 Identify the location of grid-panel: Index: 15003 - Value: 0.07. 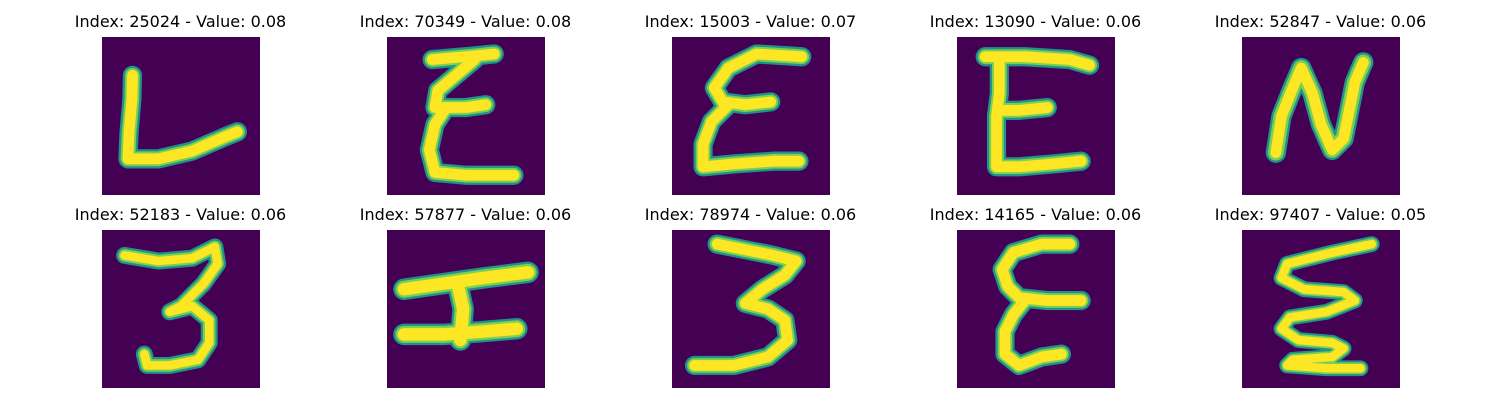
(750, 103).